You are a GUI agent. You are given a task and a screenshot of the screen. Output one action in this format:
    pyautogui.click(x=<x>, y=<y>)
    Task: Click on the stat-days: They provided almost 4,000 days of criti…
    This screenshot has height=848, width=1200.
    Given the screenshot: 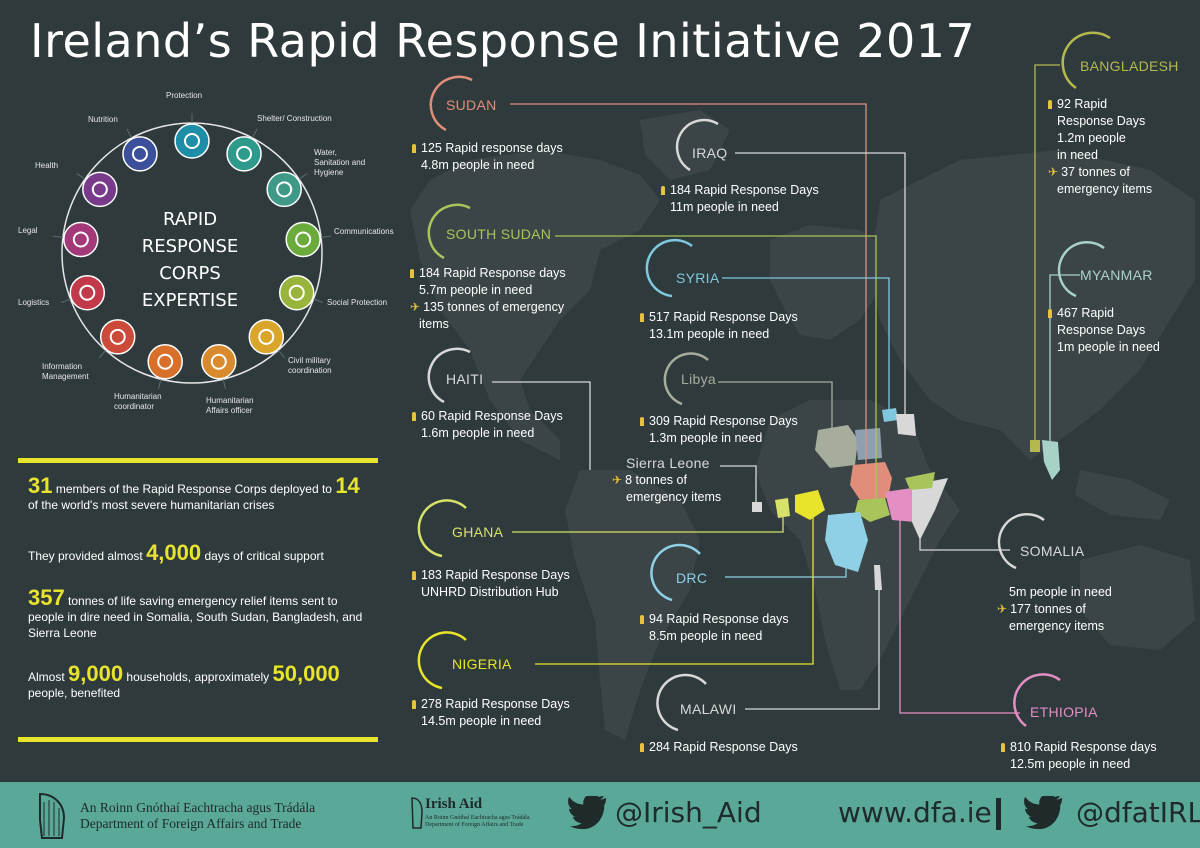 What is the action you would take?
    pyautogui.click(x=200, y=553)
    